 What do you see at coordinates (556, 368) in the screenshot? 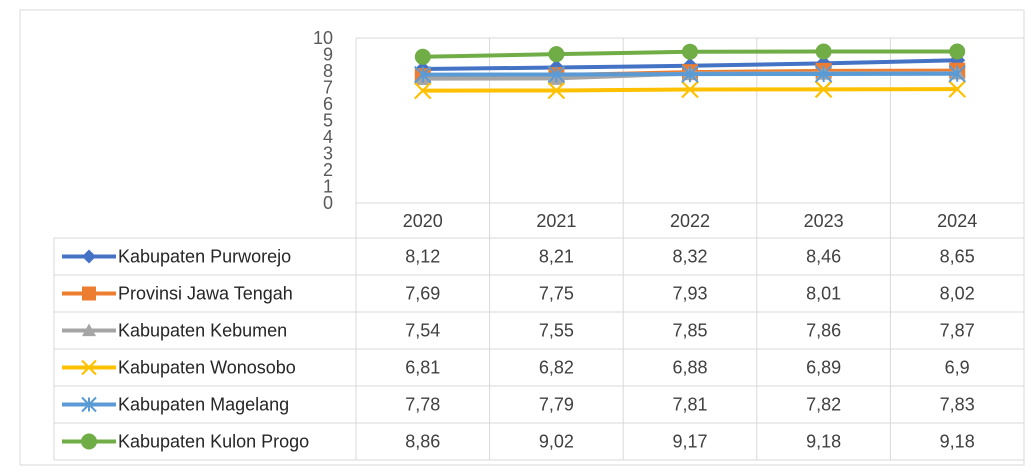
I see `data-value-label: 6,82` at bounding box center [556, 368].